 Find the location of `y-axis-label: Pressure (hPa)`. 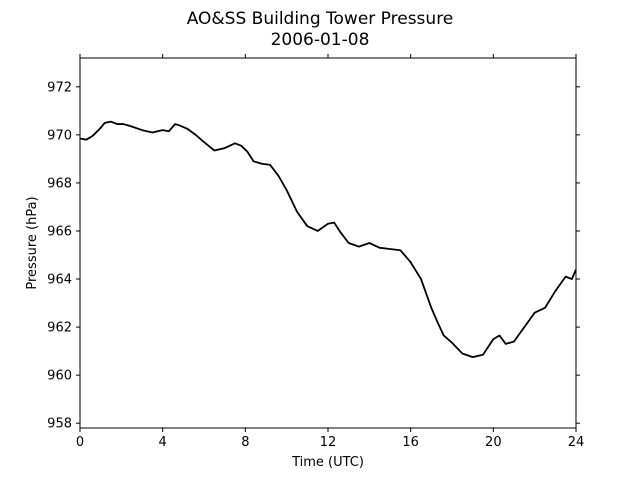

y-axis-label: Pressure (hPa) is located at coordinates (32, 242).